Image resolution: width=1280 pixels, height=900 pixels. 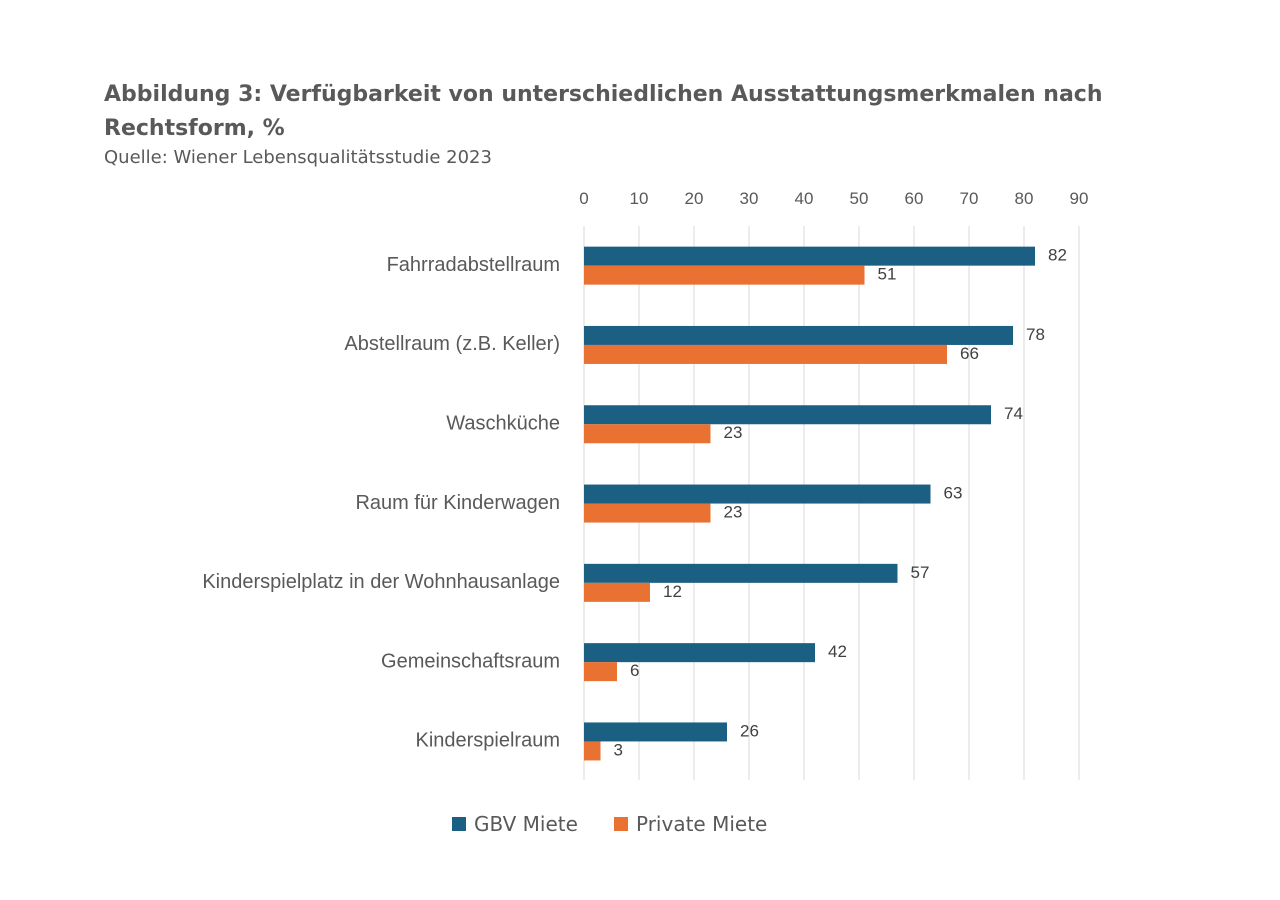 What do you see at coordinates (694, 198) in the screenshot?
I see `x-tick-label-20: 20` at bounding box center [694, 198].